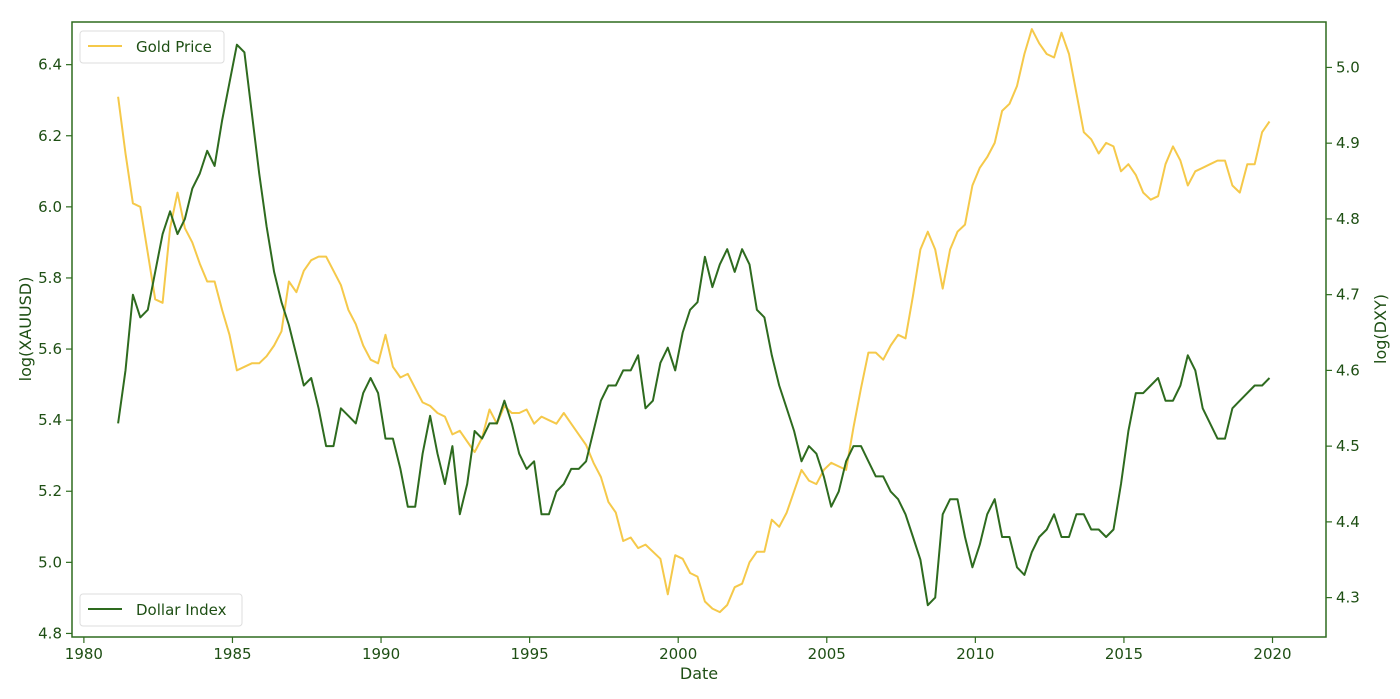  What do you see at coordinates (1348, 446) in the screenshot?
I see `y-right-tick-label-4.5: 4.5` at bounding box center [1348, 446].